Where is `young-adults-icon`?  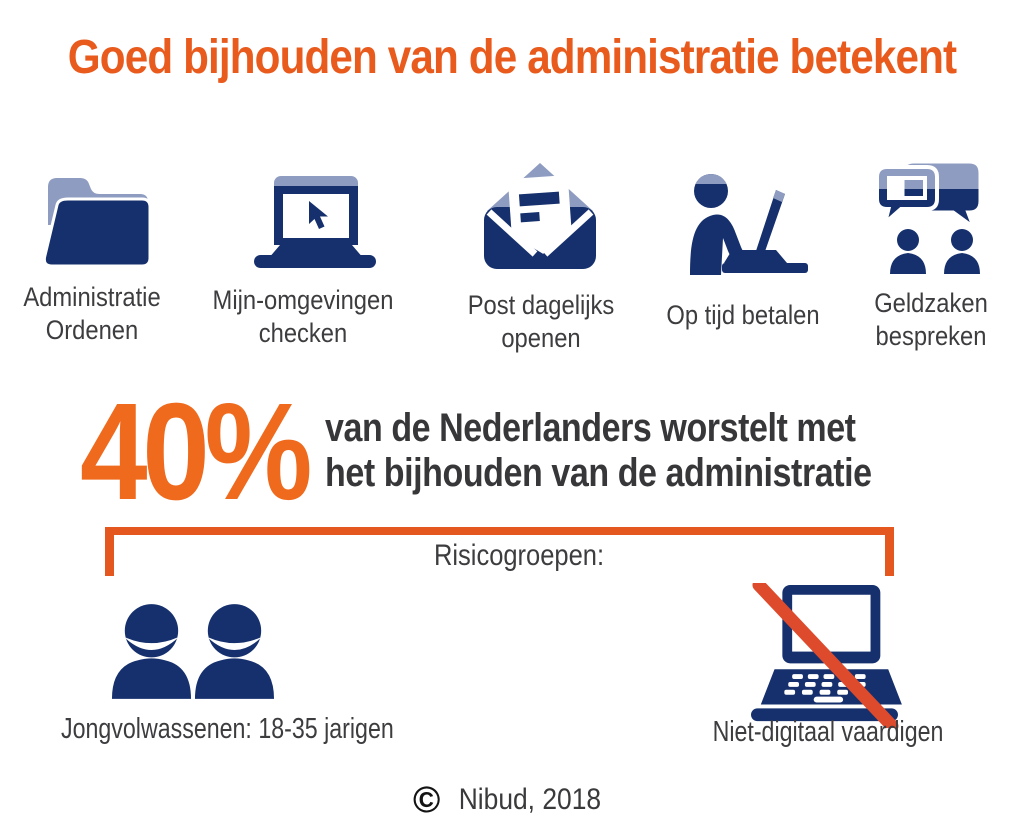 young-adults-icon is located at coordinates (193, 651).